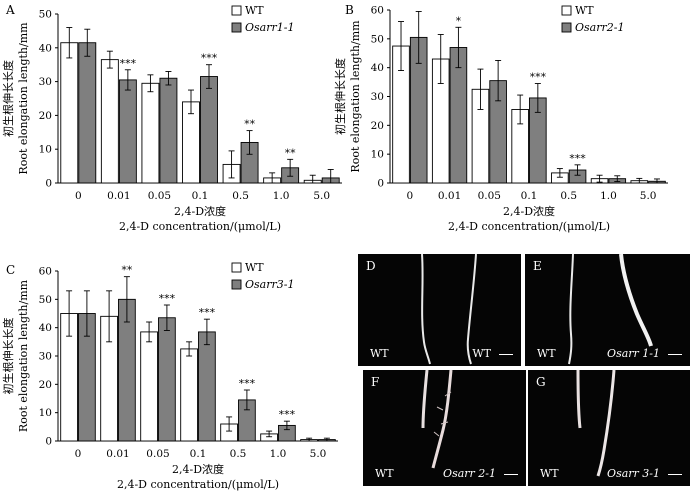 This screenshot has width=700, height=496. I want to click on photo-panel-F: F WT Osarr 2-1, so click(444, 428).